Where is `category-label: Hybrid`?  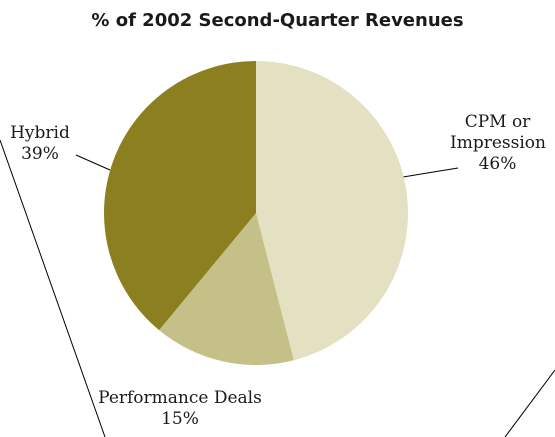
category-label: Hybrid is located at coordinates (40, 133).